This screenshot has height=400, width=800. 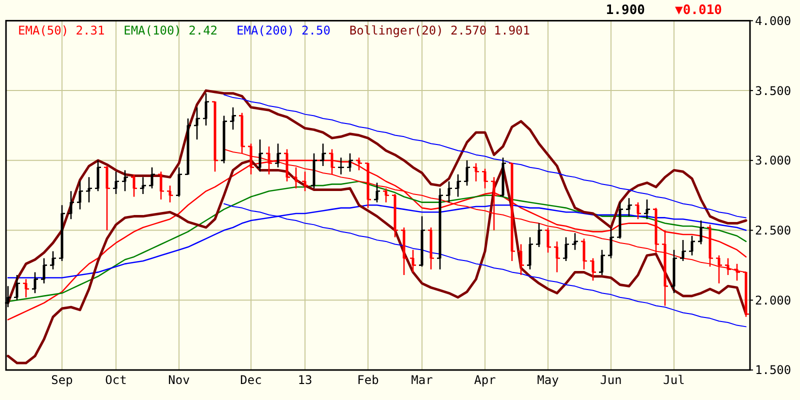 What do you see at coordinates (368, 380) in the screenshot?
I see `x-tick-label: Feb` at bounding box center [368, 380].